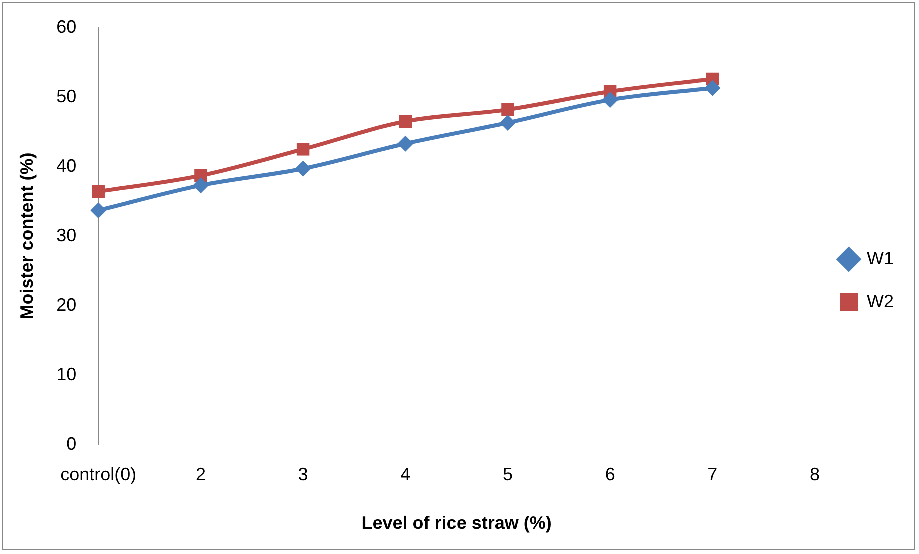  What do you see at coordinates (880, 301) in the screenshot?
I see `legend-label: W2` at bounding box center [880, 301].